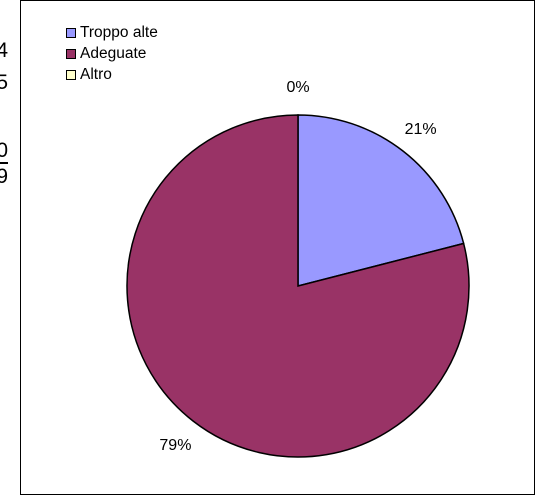 The image size is (539, 495). Describe the element at coordinates (119, 32) in the screenshot. I see `legend-label-troppo-alte: Troppo alte` at that location.